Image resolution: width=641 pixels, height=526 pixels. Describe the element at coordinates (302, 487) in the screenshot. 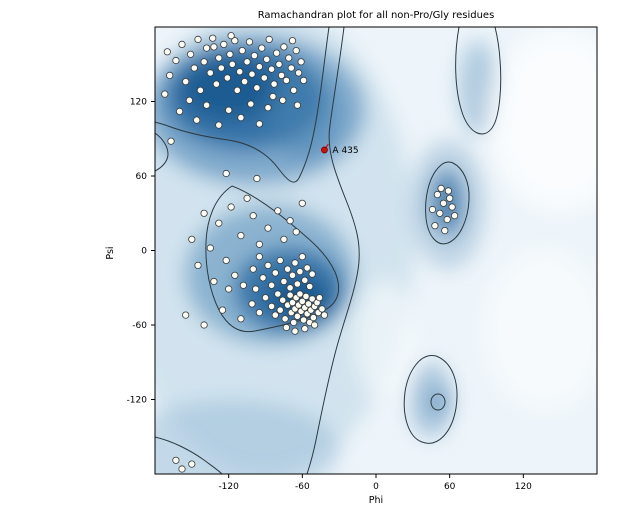

I see `x-tick-label: -60` at that location.